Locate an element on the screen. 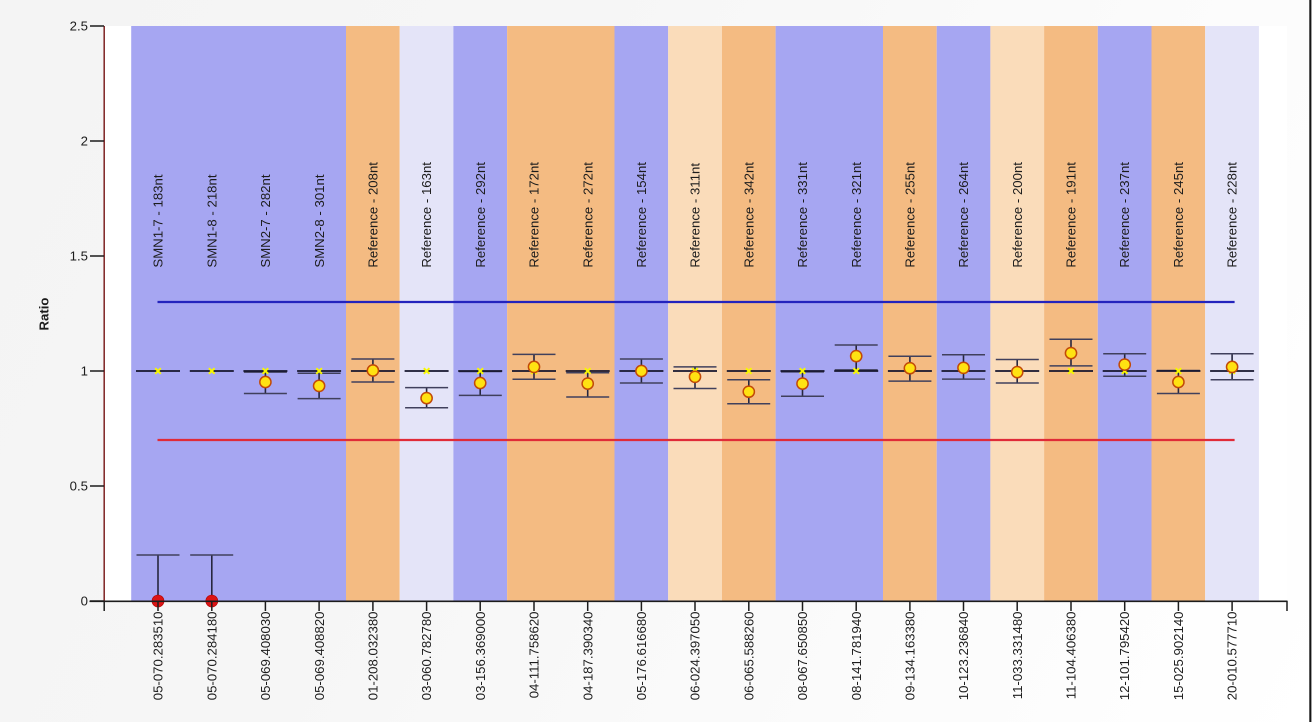 This screenshot has width=1312, height=722. svg-text: 04-187.390340 is located at coordinates (587, 656).